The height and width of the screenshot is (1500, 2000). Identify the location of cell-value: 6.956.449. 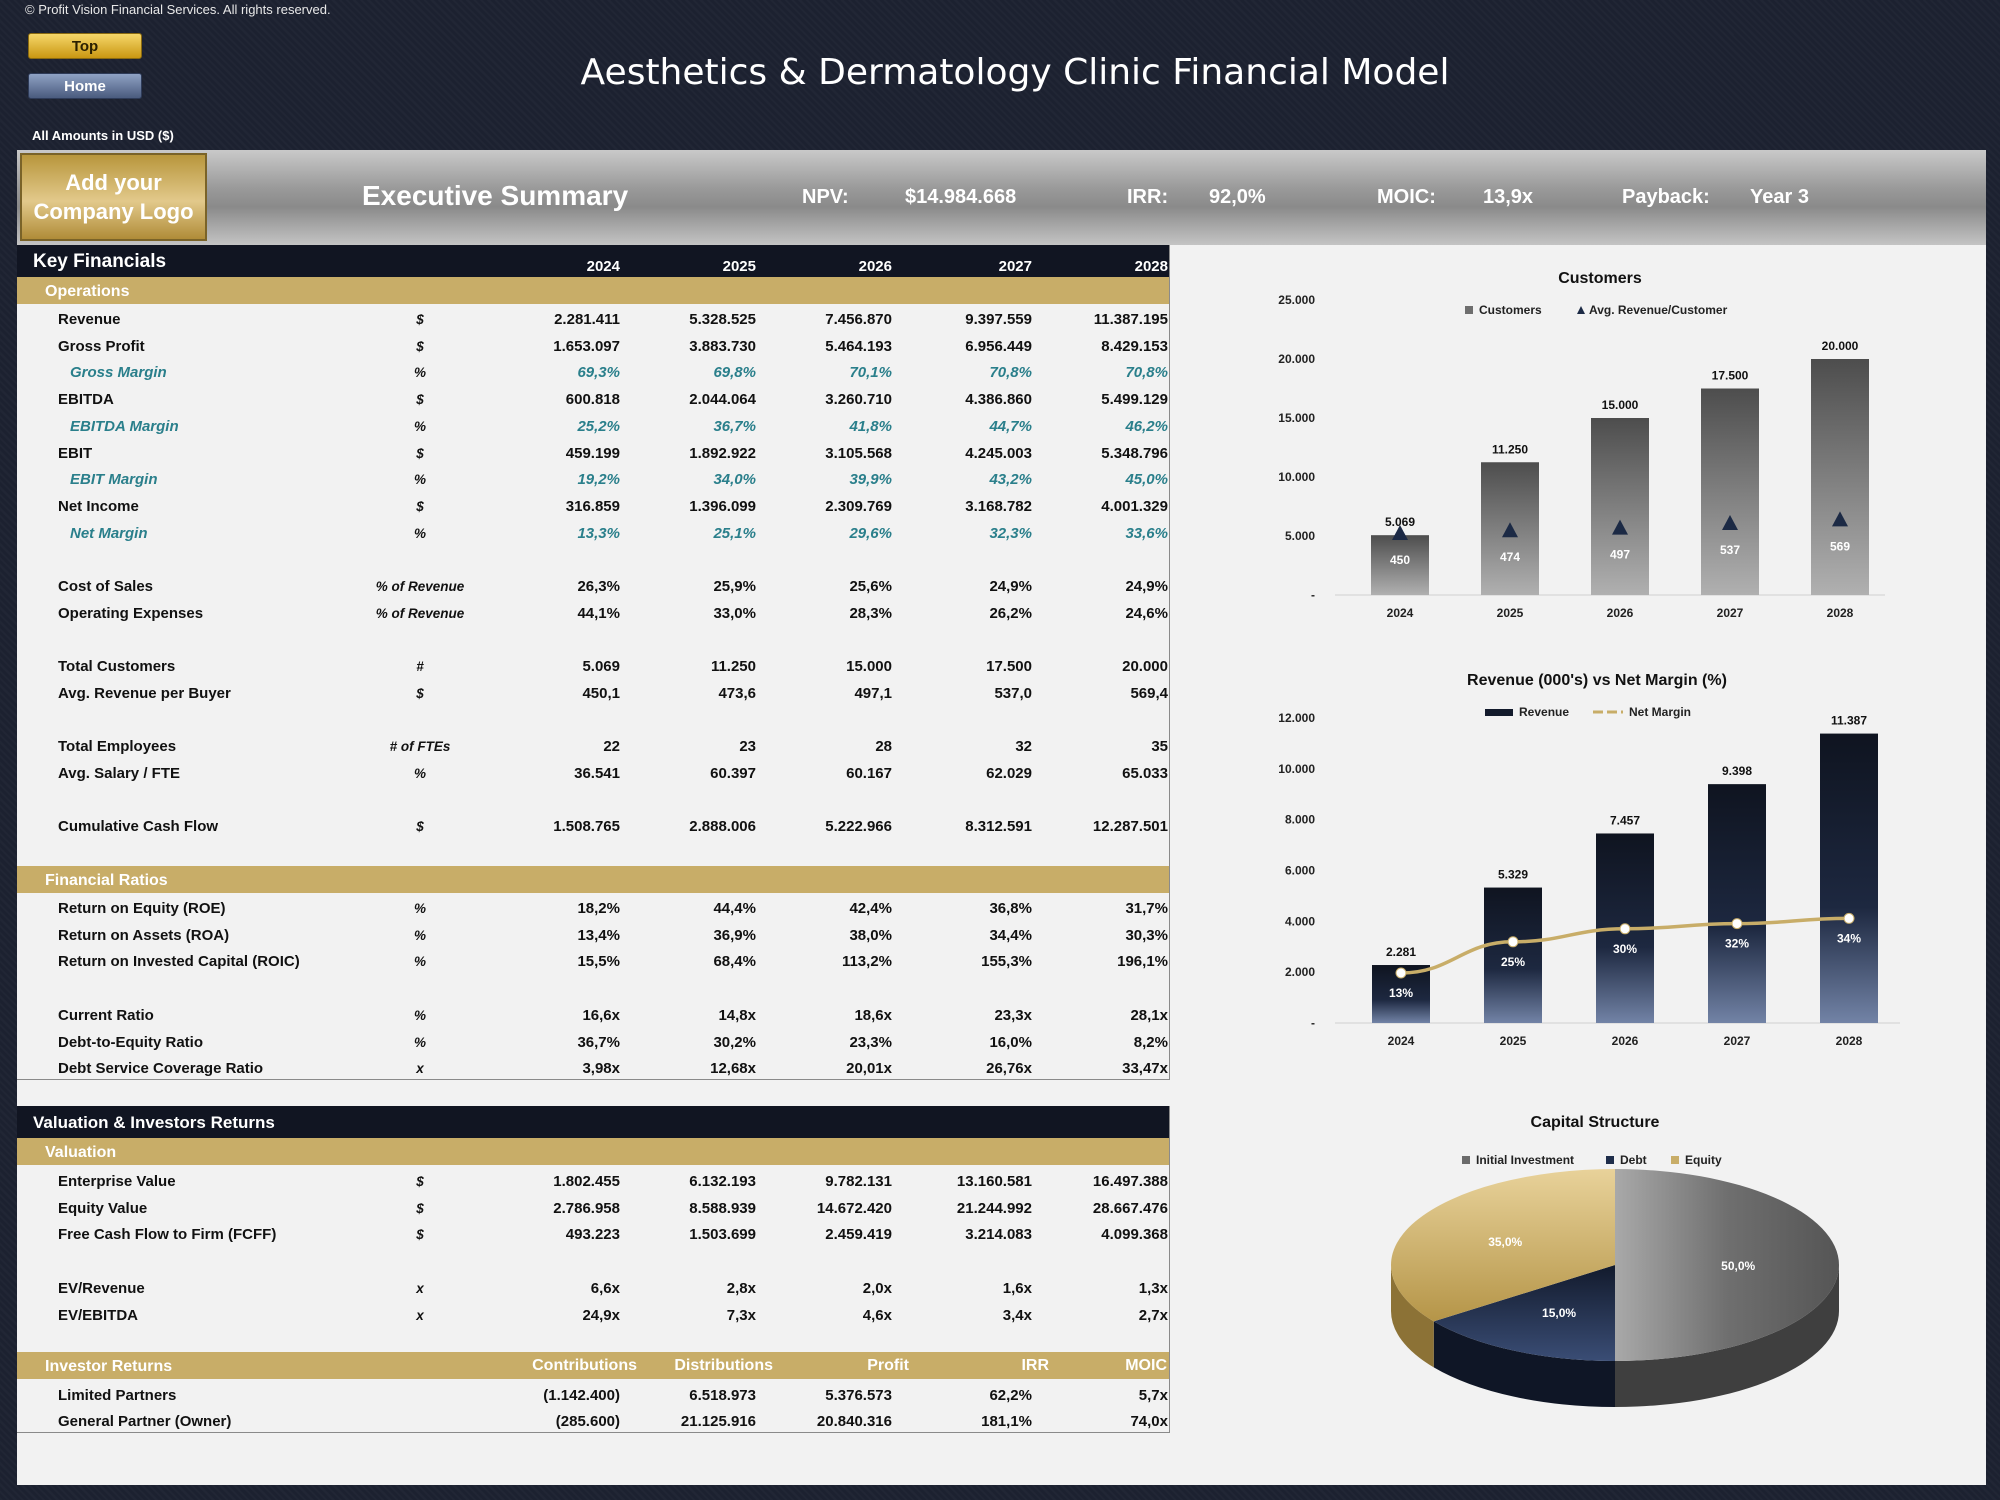
(998, 346).